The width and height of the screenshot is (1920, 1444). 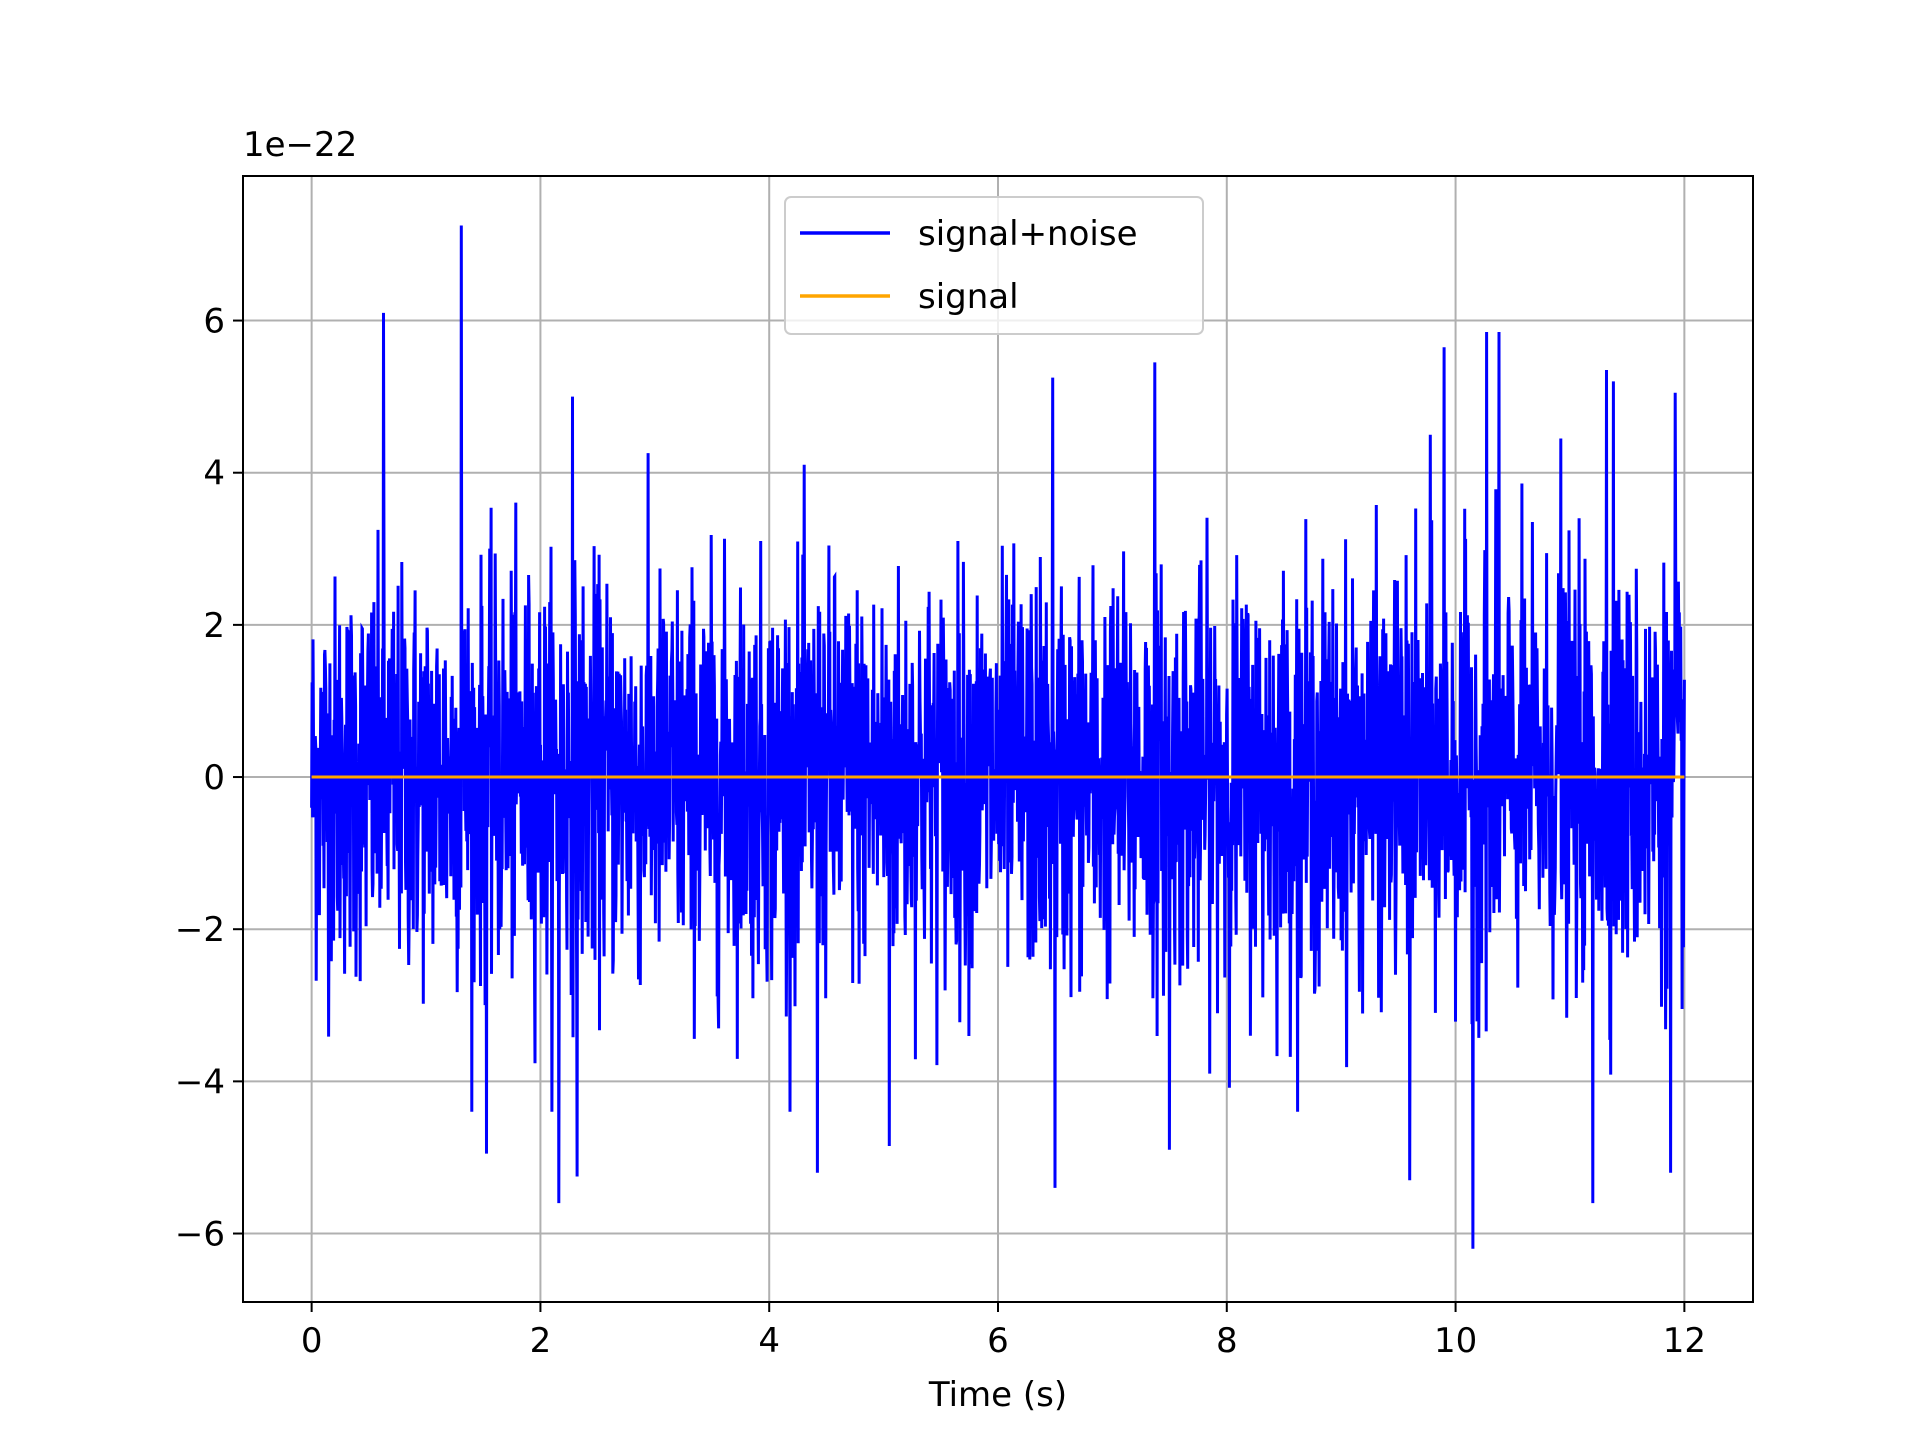 What do you see at coordinates (1227, 1341) in the screenshot?
I see `x-tick-label: 8` at bounding box center [1227, 1341].